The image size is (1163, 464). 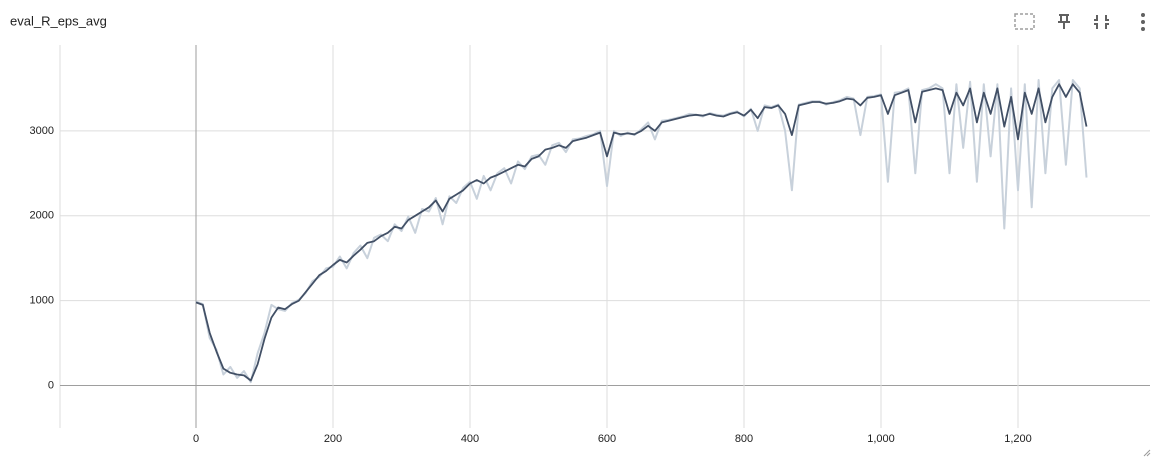 I want to click on x-tick-label: 800, so click(x=744, y=439).